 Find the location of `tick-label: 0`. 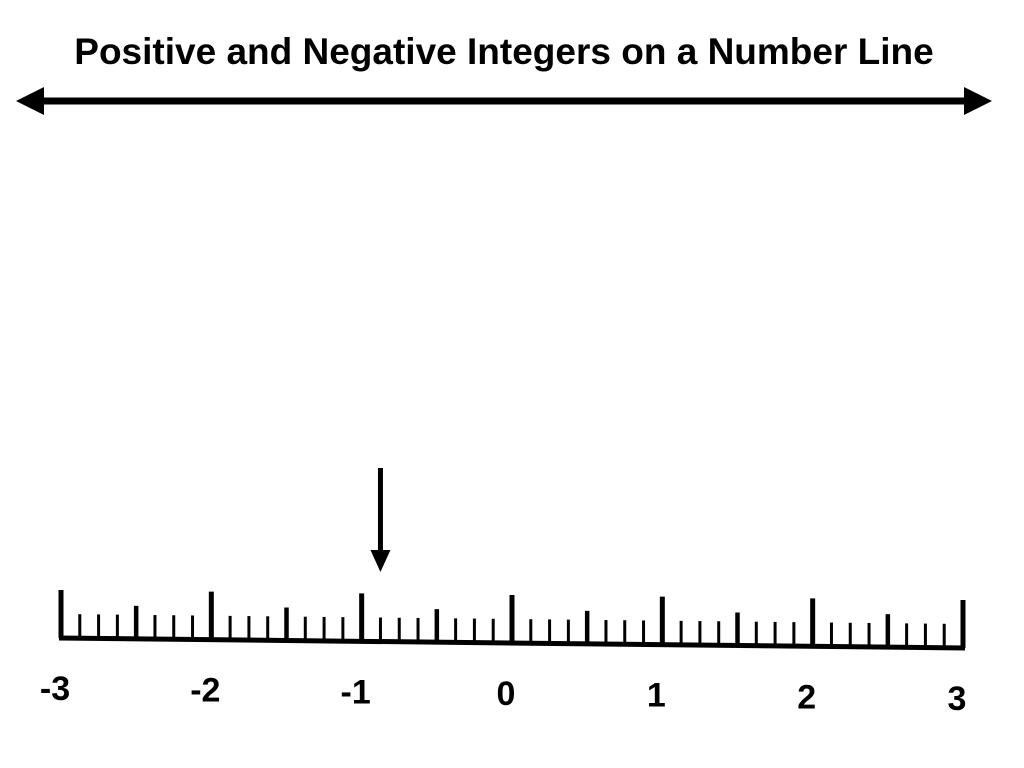

tick-label: 0 is located at coordinates (506, 694).